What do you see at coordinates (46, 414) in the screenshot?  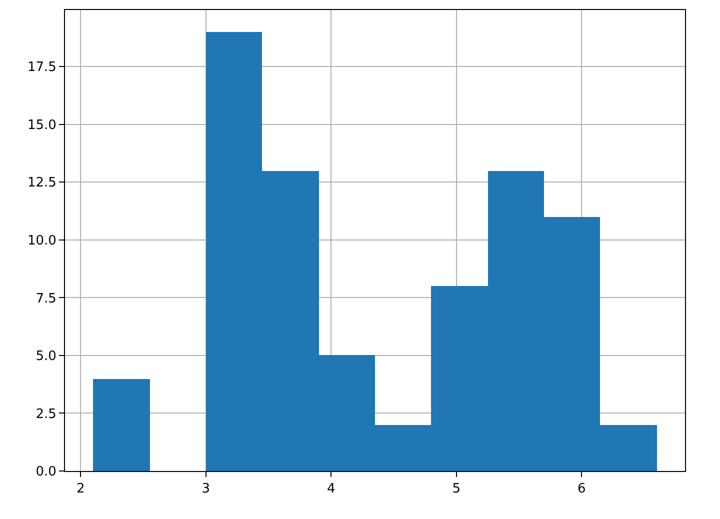 I see `y-tick-label: 2.5` at bounding box center [46, 414].